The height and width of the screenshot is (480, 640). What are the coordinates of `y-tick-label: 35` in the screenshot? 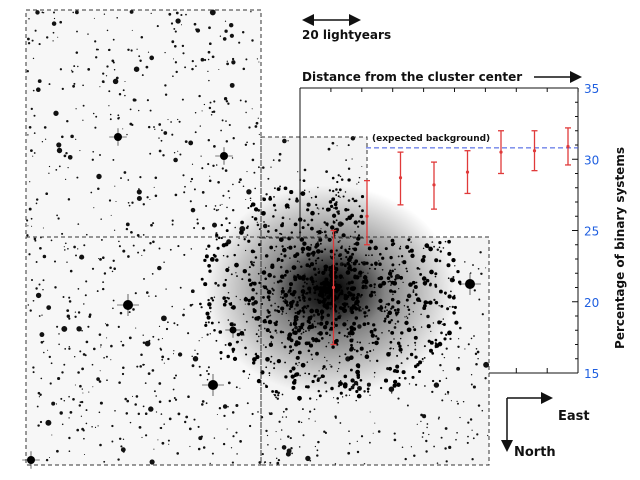 It's located at (591, 89).